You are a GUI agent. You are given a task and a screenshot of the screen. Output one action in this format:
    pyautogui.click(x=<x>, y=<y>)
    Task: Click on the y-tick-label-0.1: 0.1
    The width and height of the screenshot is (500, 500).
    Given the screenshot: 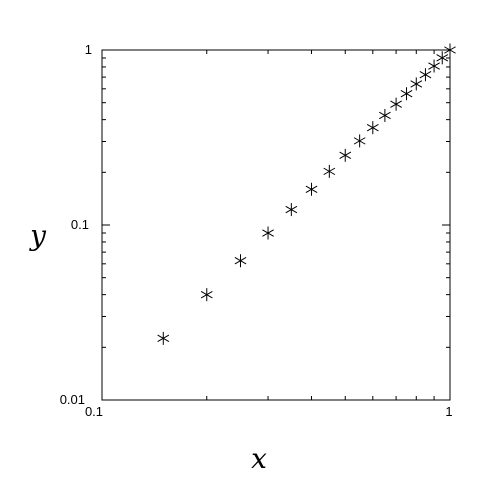 What is the action you would take?
    pyautogui.click(x=80, y=224)
    